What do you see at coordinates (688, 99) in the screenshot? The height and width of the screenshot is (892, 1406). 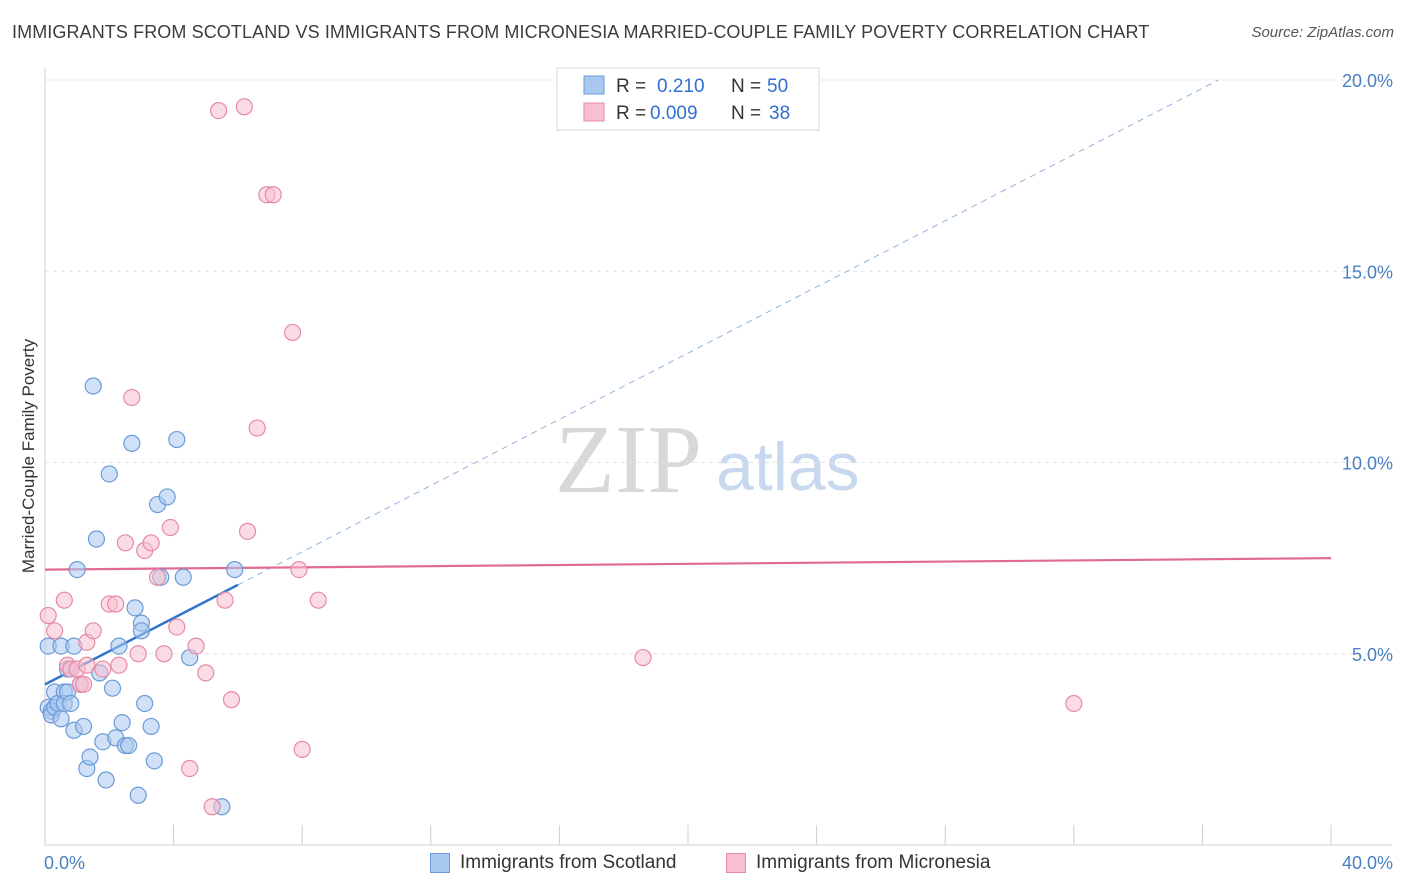 I see `correlation-legend: R = 0.210 N = 50 R = 0.009 N = 38` at bounding box center [688, 99].